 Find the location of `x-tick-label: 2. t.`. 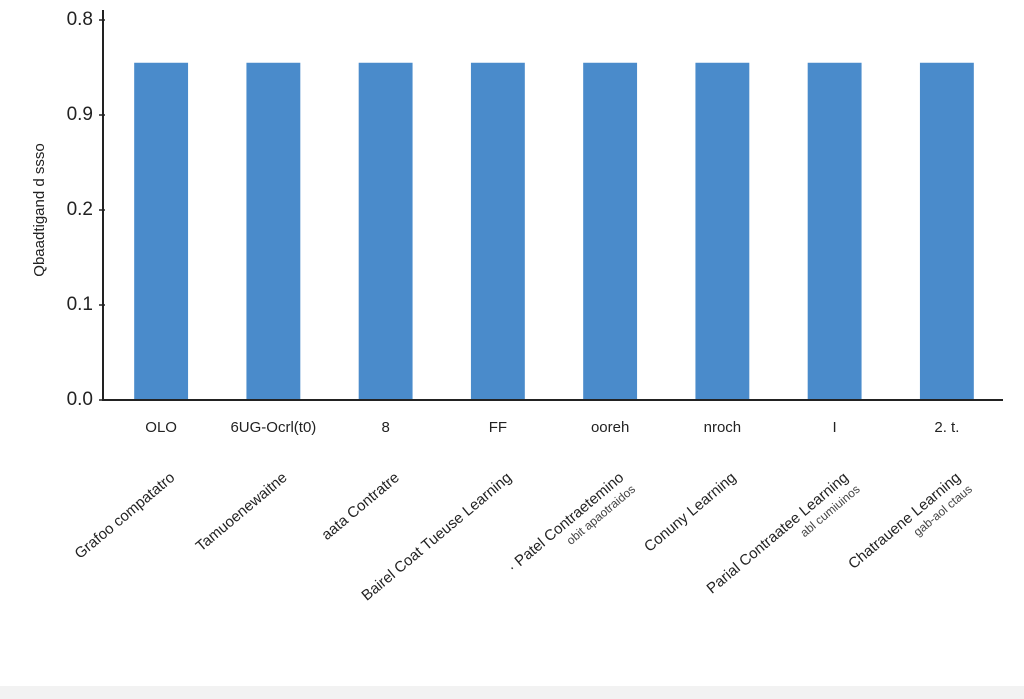

x-tick-label: 2. t. is located at coordinates (946, 427).